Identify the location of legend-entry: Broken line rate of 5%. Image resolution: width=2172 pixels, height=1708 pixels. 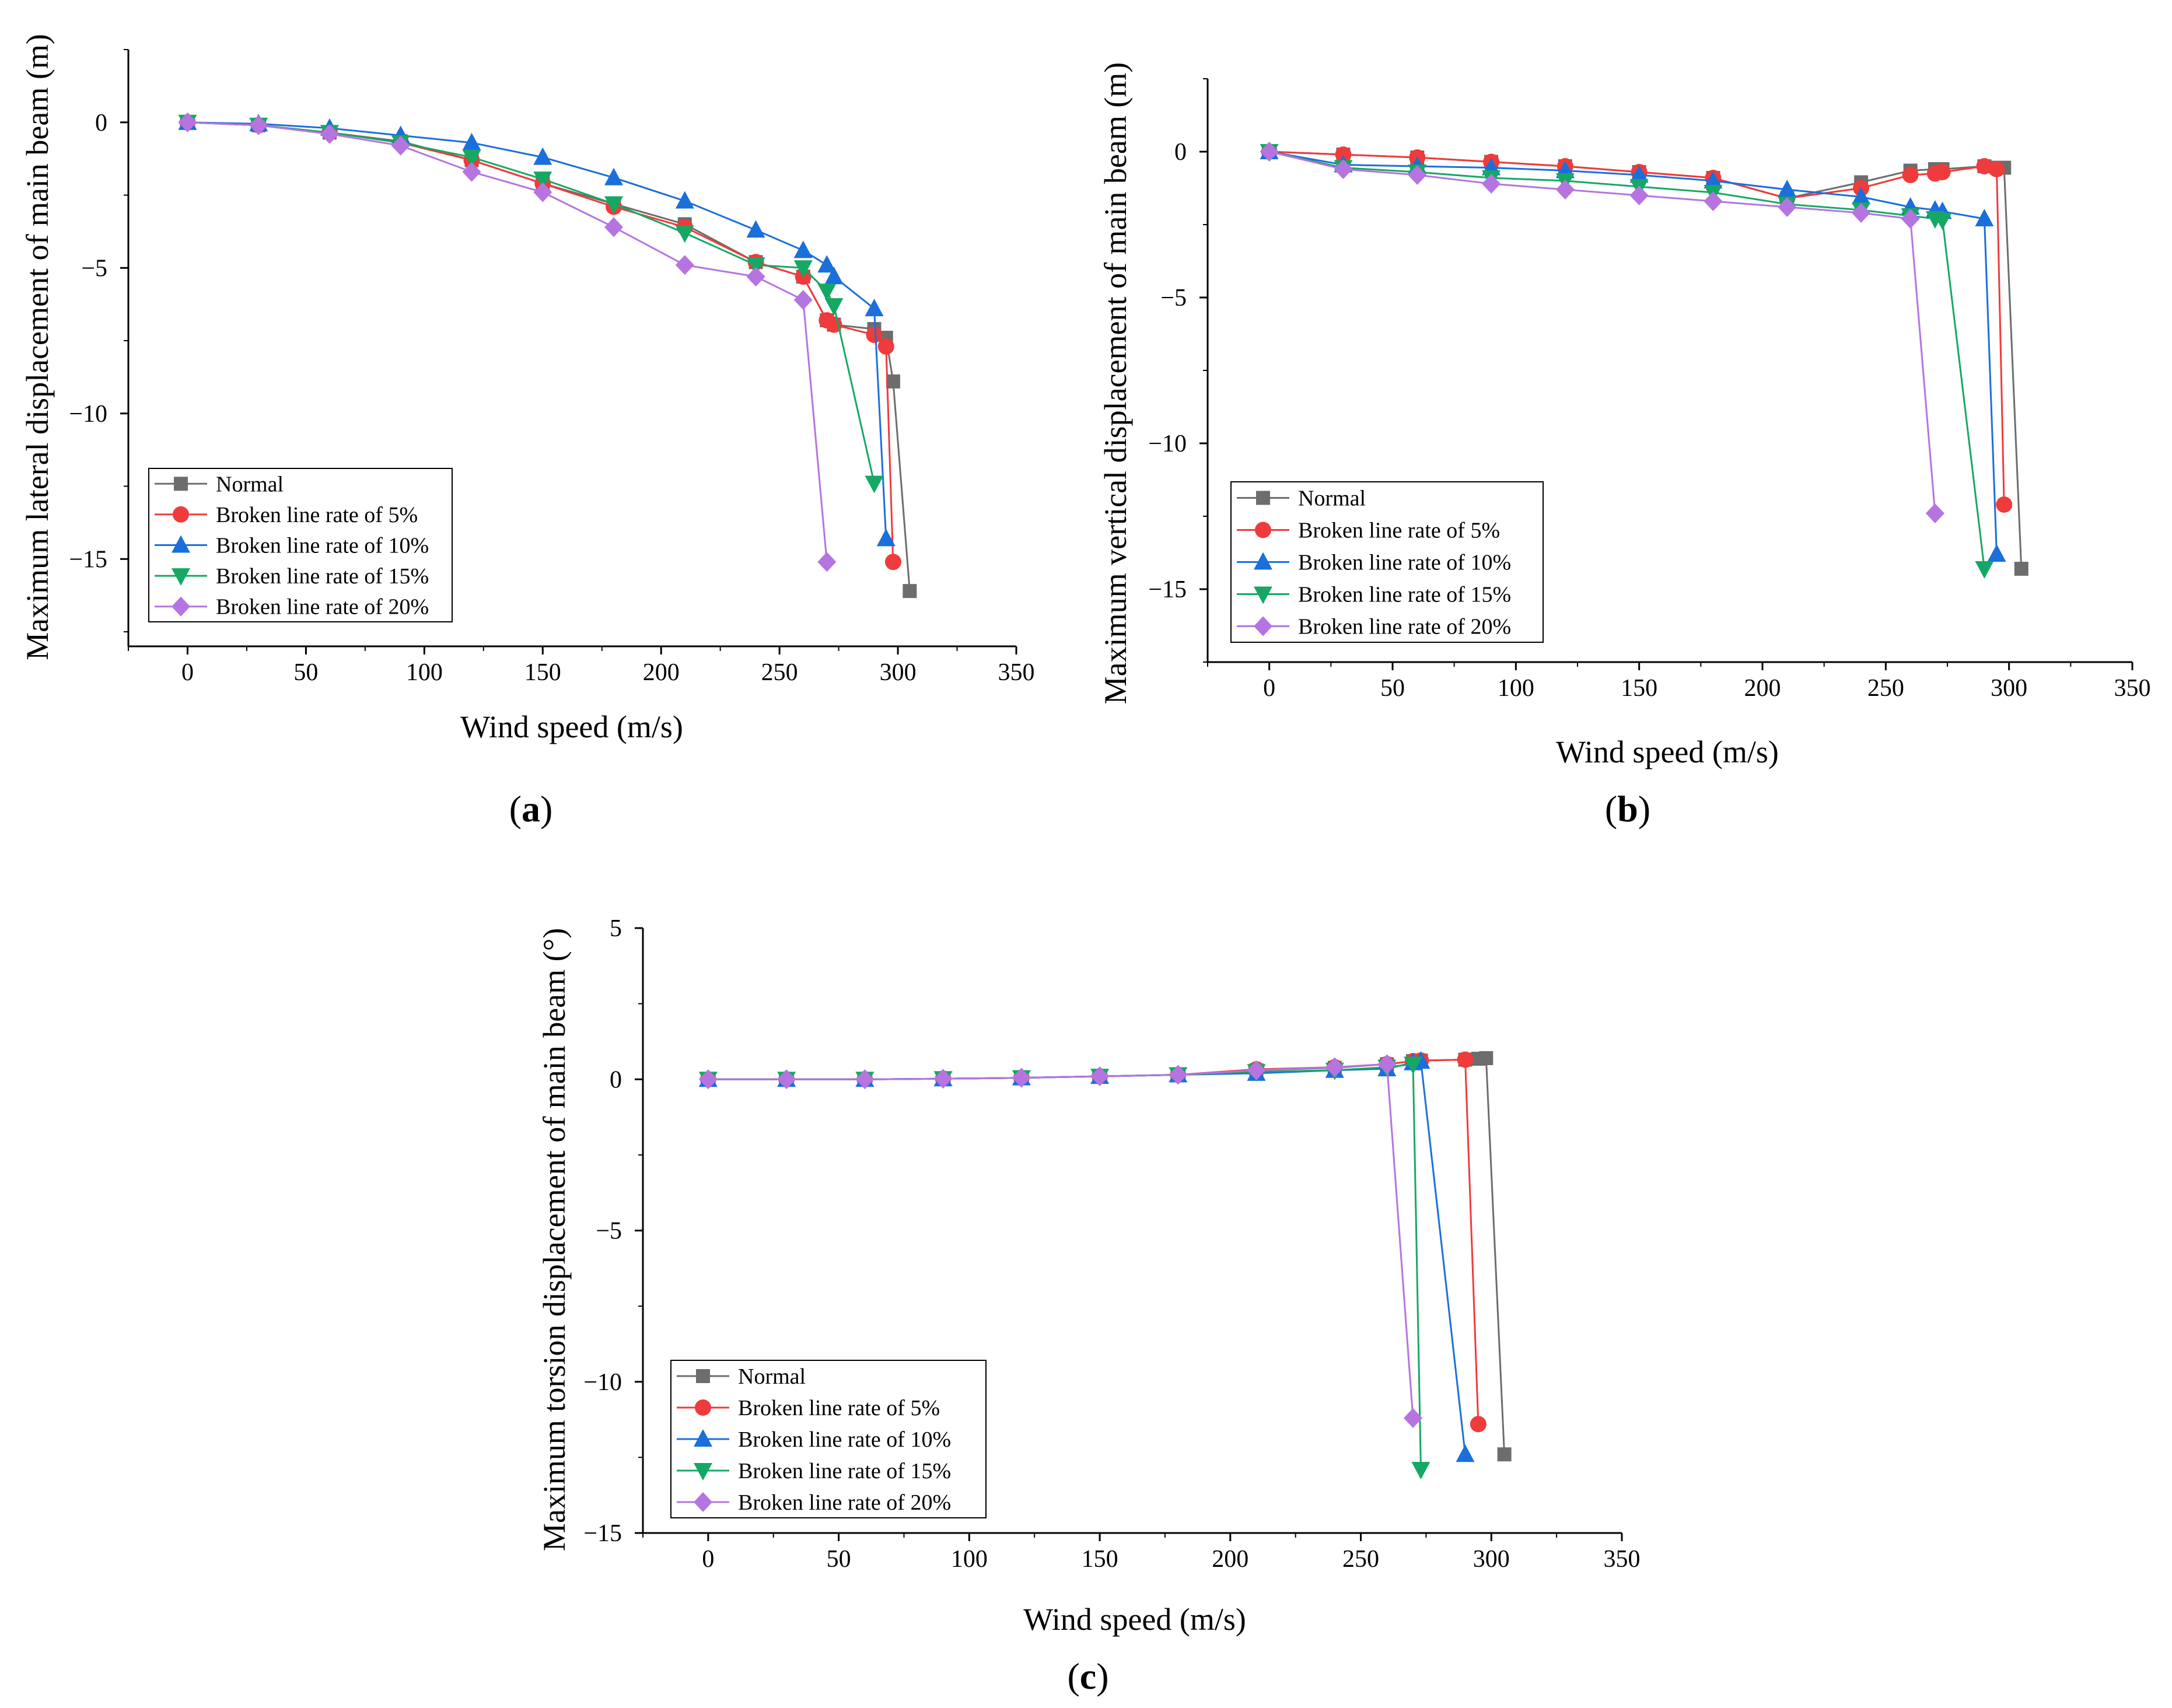
(317, 515).